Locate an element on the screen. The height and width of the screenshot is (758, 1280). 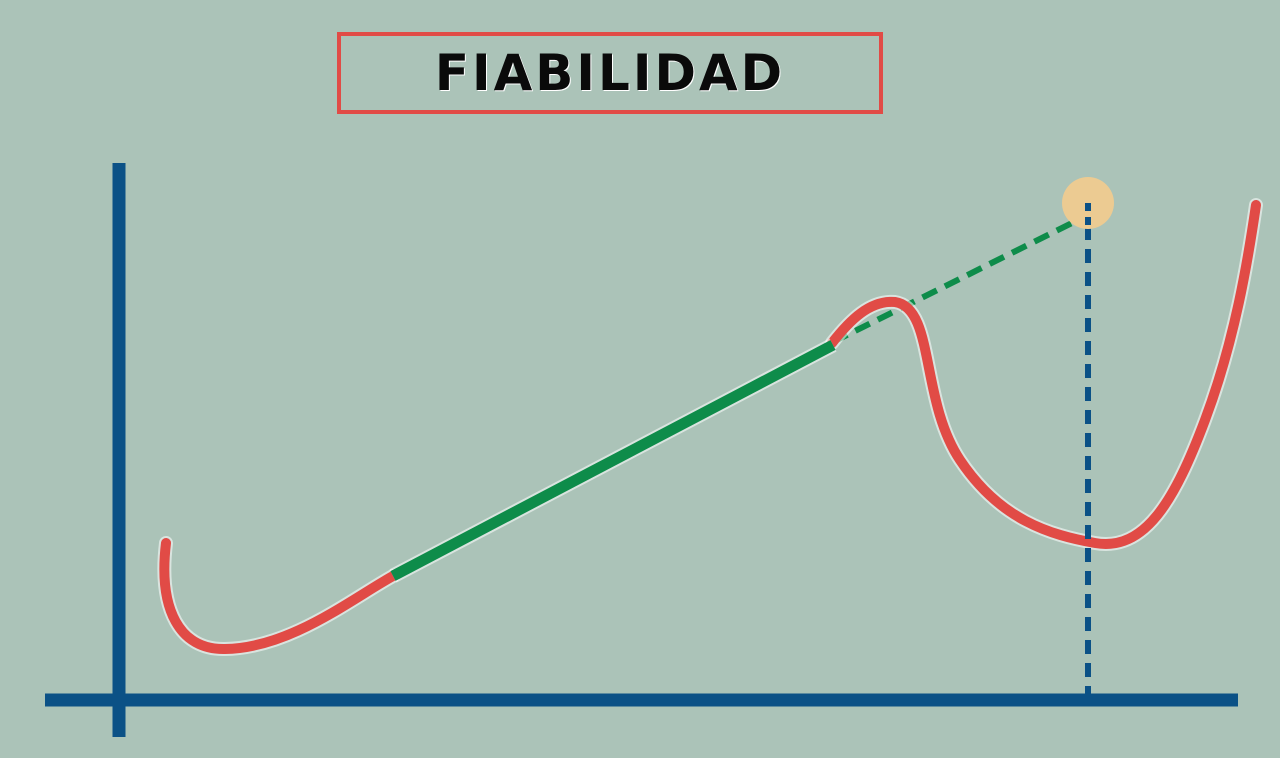
red-curve-start is located at coordinates (278, 596).